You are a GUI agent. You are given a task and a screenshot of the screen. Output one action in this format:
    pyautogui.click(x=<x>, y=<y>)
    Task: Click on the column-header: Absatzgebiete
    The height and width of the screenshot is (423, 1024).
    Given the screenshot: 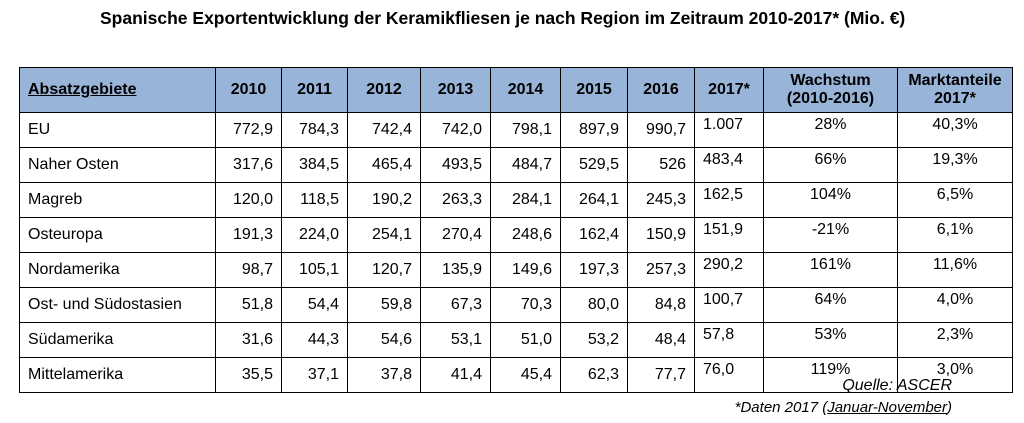 What is the action you would take?
    pyautogui.click(x=117, y=90)
    